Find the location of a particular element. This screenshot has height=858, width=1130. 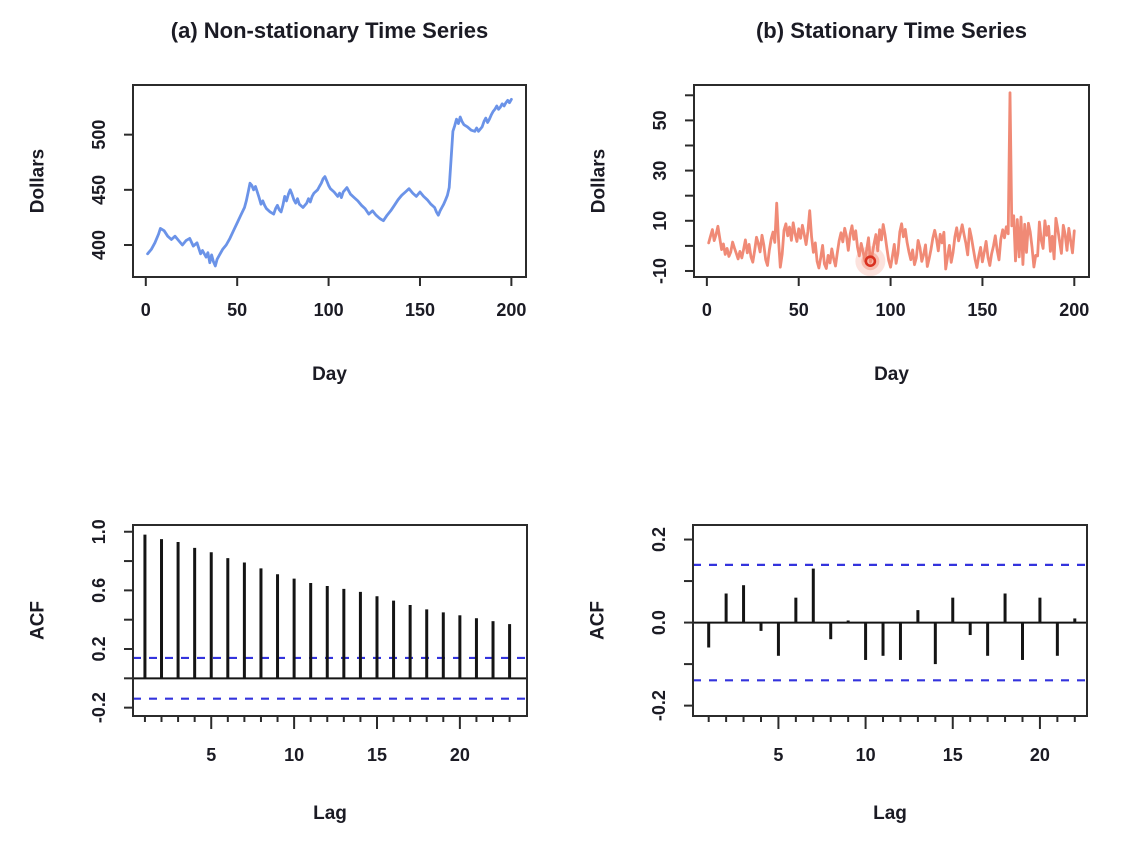

acf-nonstationary-frame is located at coordinates (330, 620).